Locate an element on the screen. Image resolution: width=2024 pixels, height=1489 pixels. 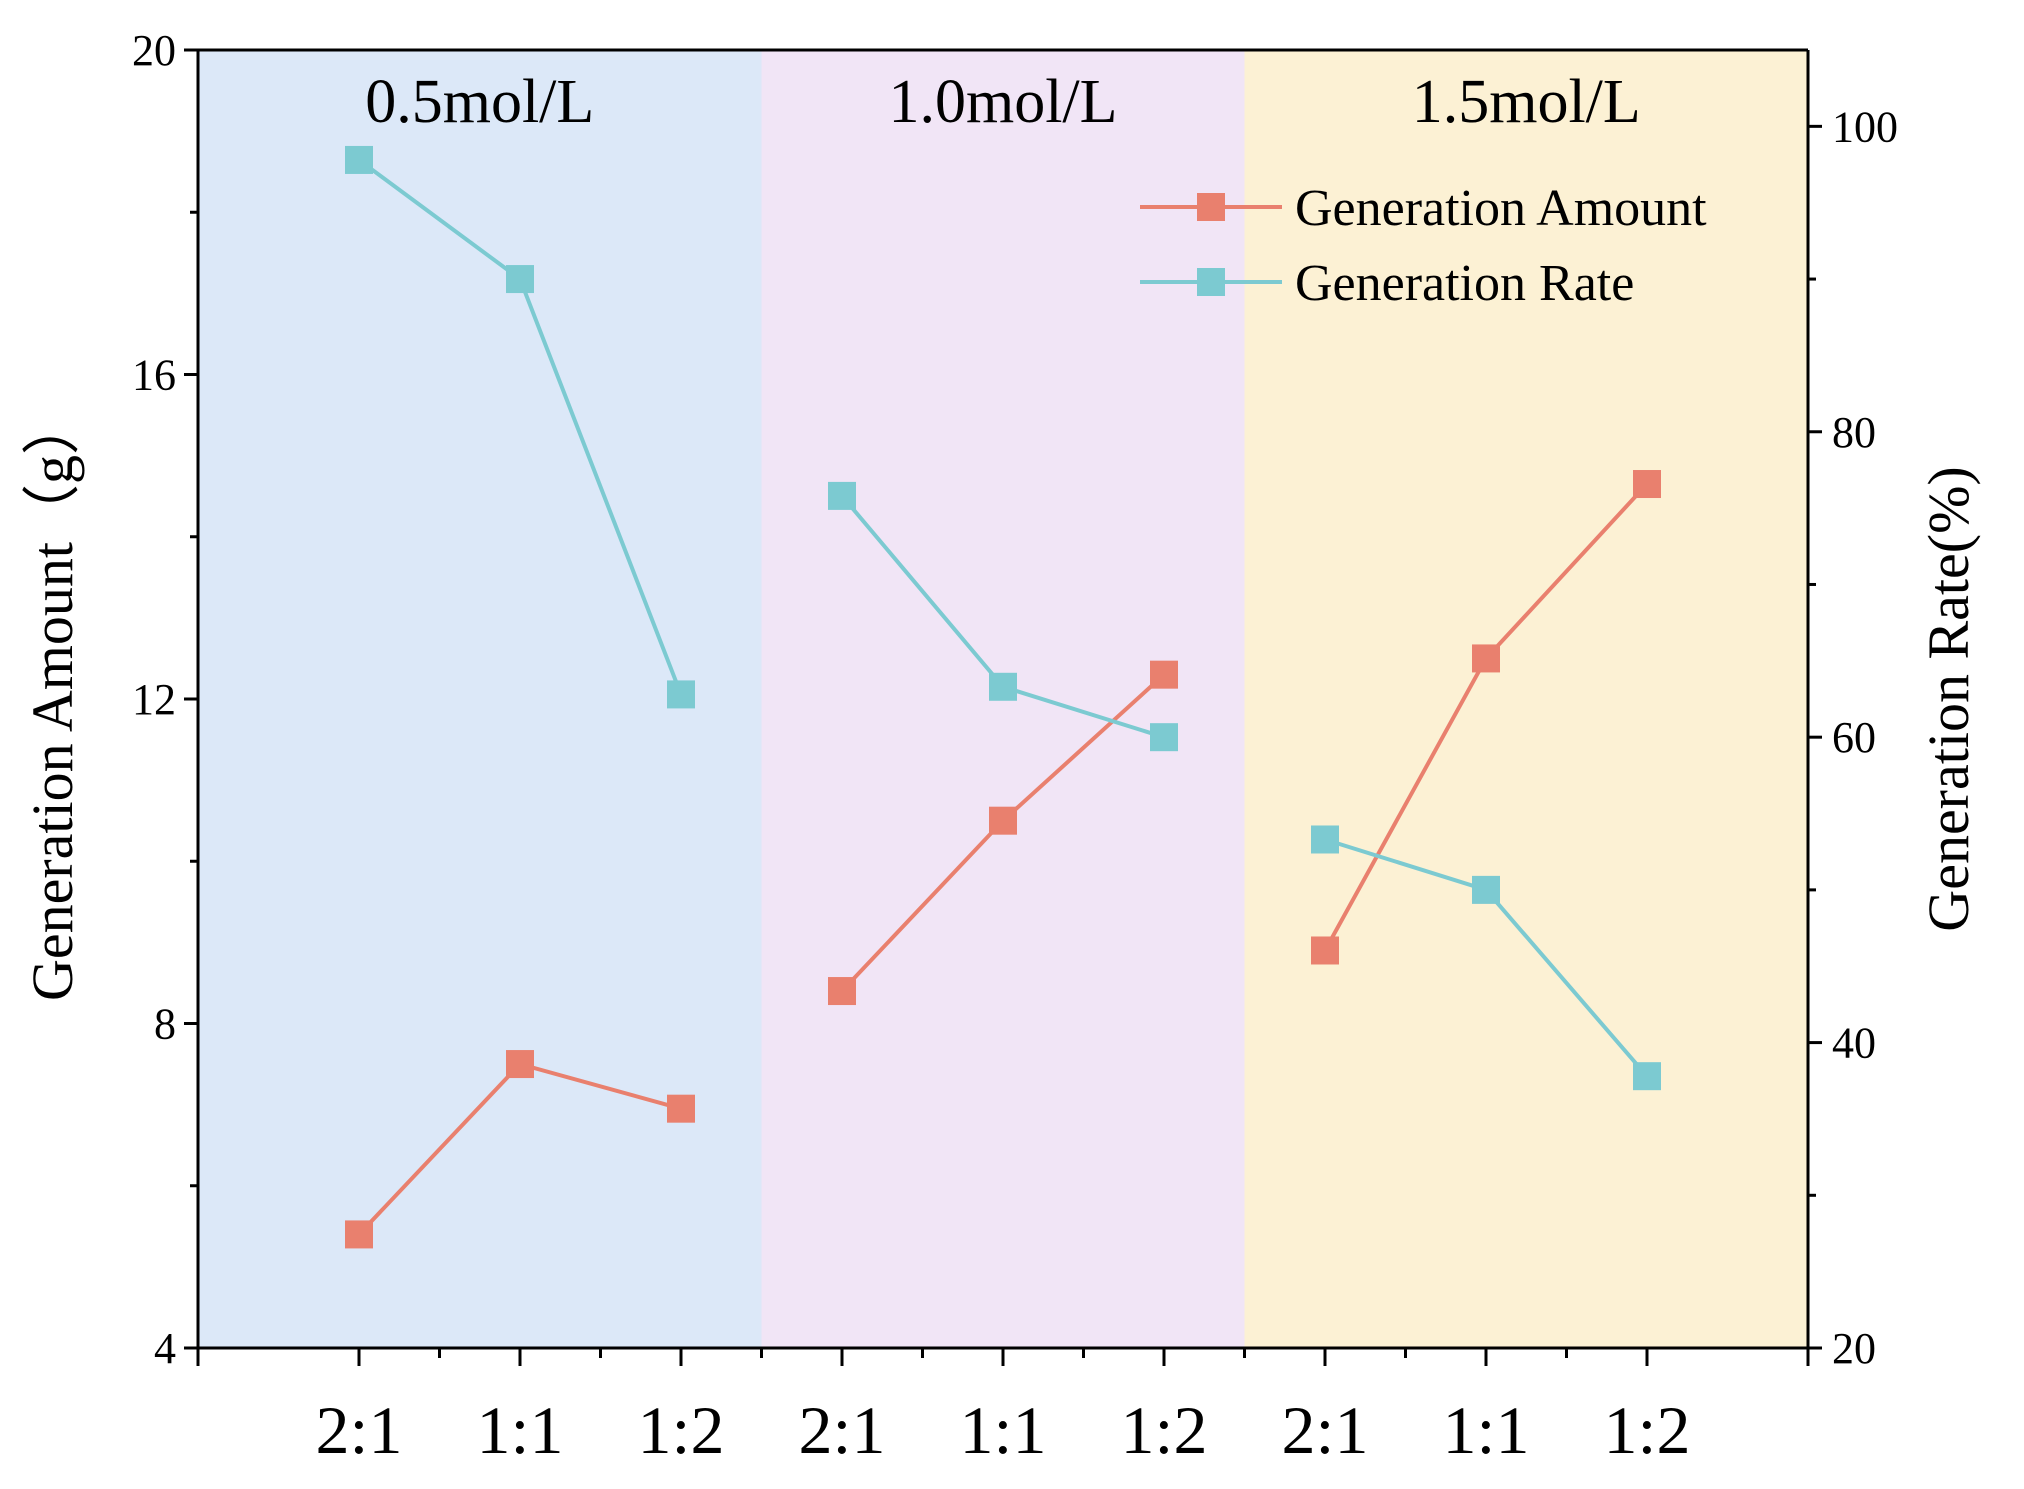
x-tick-label-0: 2:1 is located at coordinates (359, 1430).